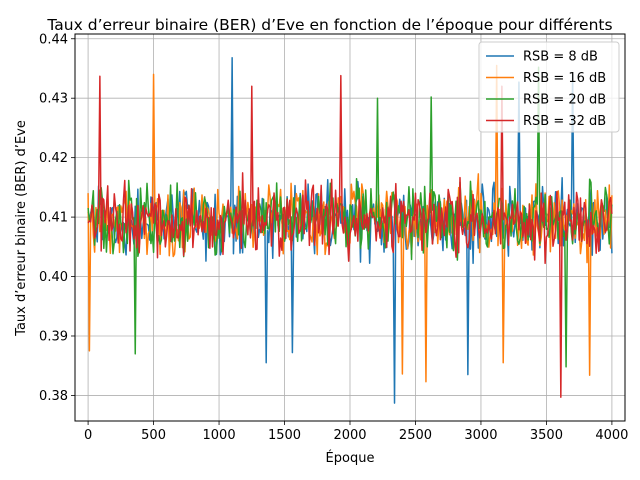 This screenshot has height=480, width=640. What do you see at coordinates (415, 435) in the screenshot?
I see `x-tick-label: 2500` at bounding box center [415, 435].